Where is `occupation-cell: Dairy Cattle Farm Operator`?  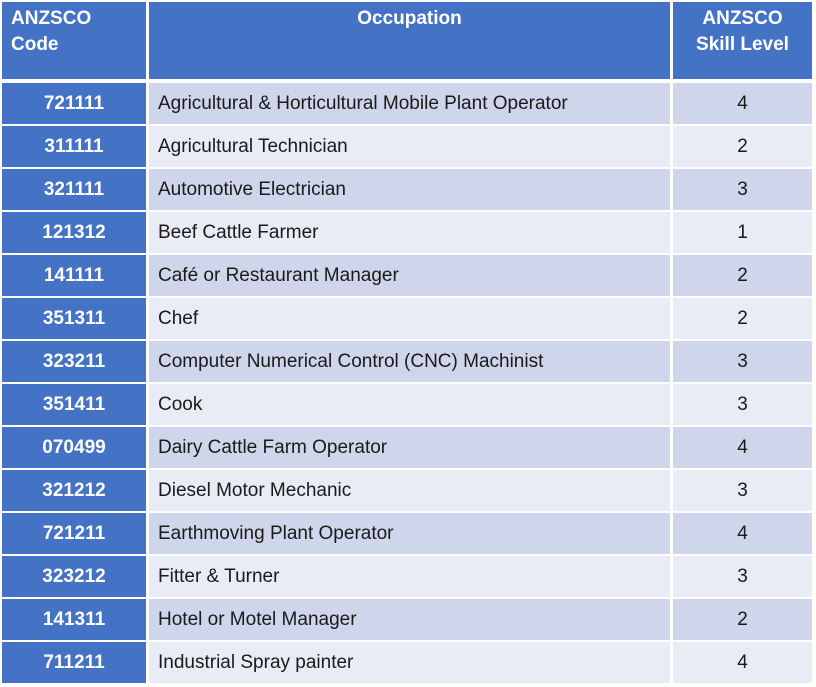 occupation-cell: Dairy Cattle Farm Operator is located at coordinates (409, 447).